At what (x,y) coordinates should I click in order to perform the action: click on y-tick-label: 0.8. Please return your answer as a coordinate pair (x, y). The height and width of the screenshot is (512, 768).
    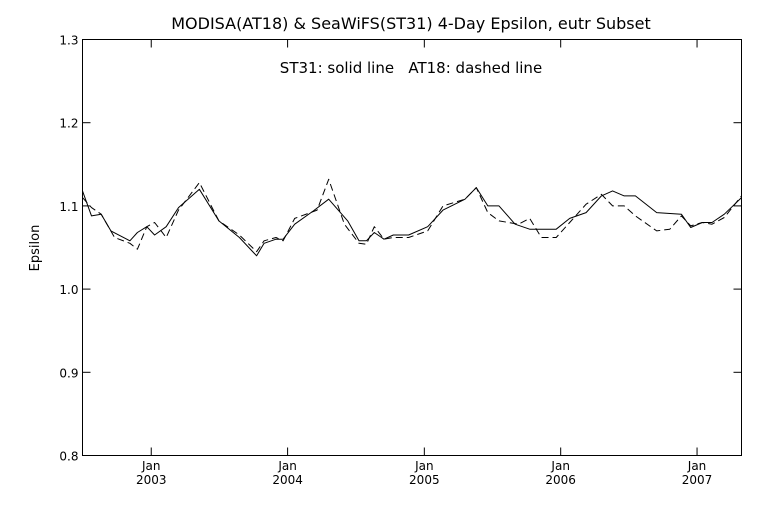
    Looking at the image, I should click on (68, 457).